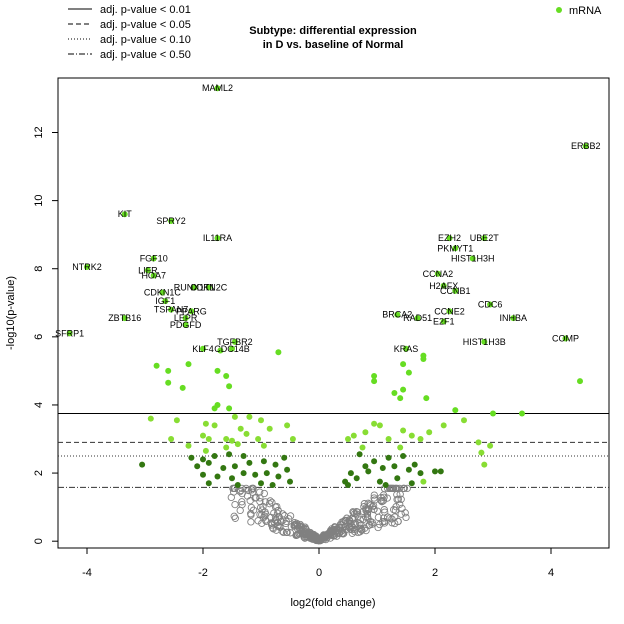  What do you see at coordinates (39, 132) in the screenshot?
I see `y-tick-label: 12` at bounding box center [39, 132].